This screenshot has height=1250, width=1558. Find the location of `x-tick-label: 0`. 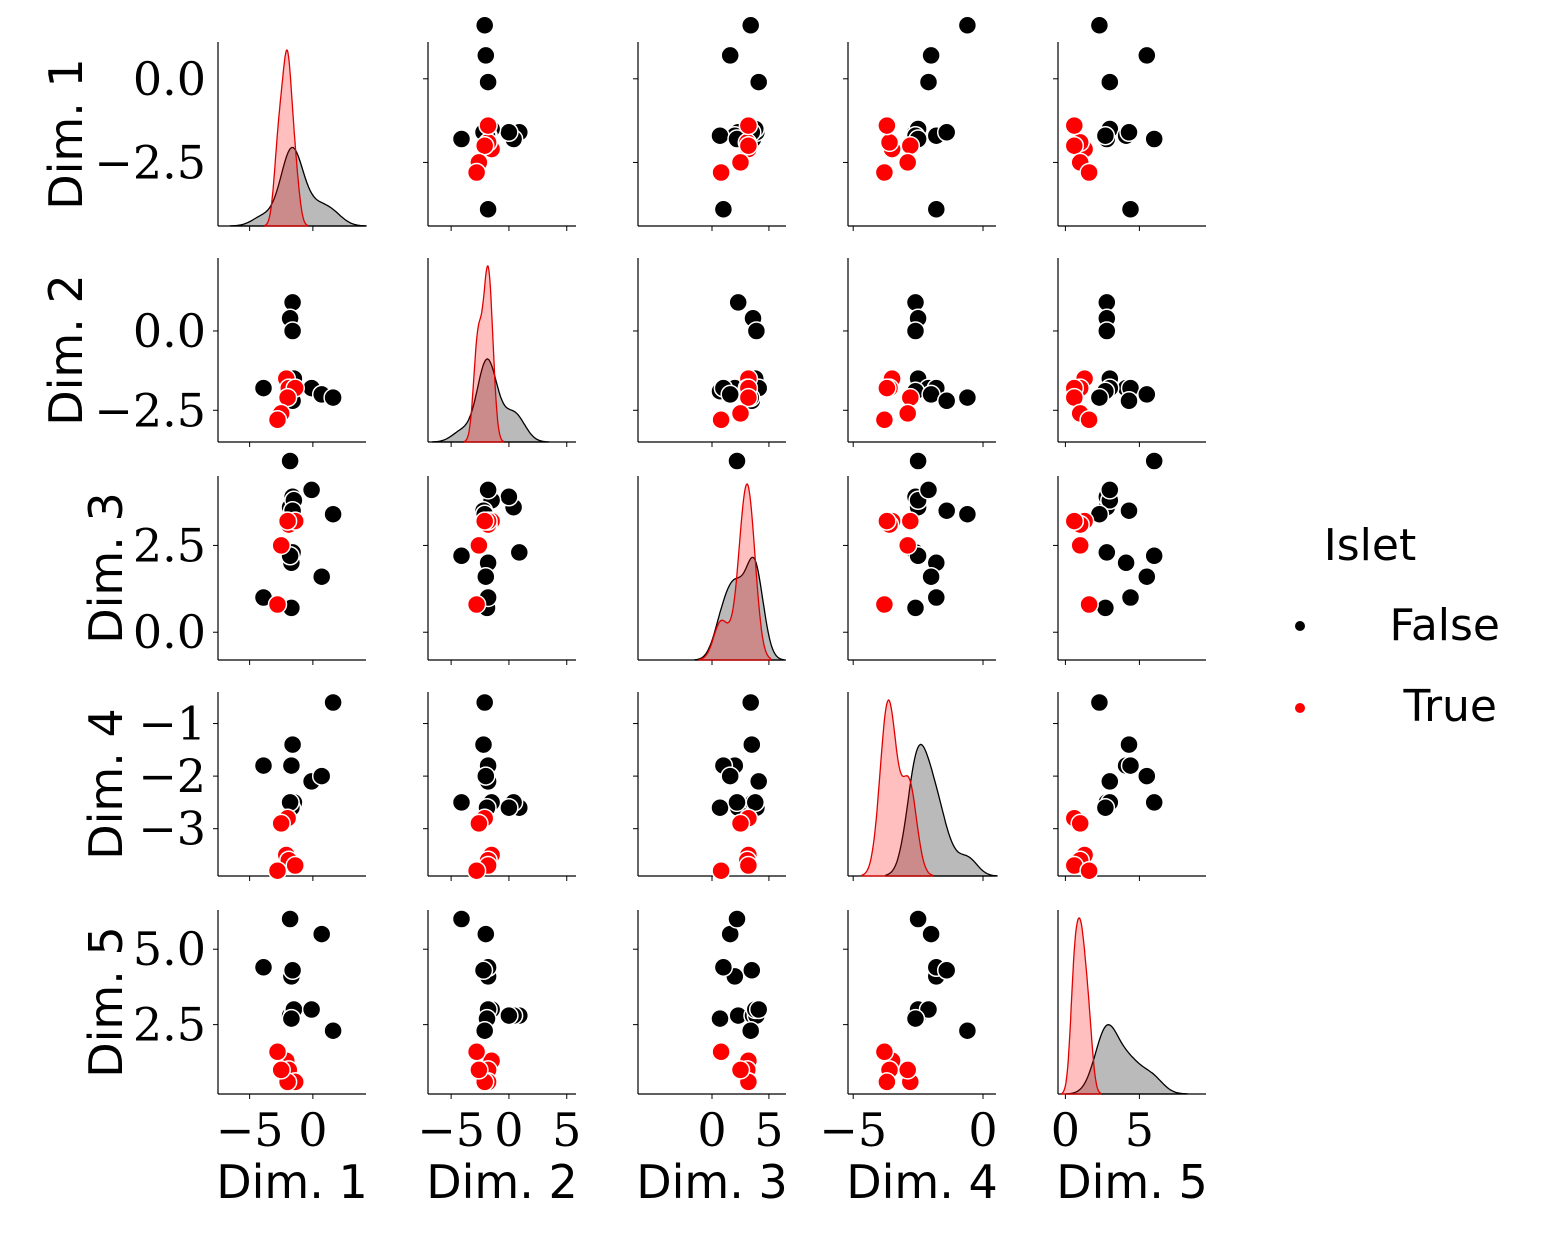

x-tick-label: 0 is located at coordinates (1065, 1130).